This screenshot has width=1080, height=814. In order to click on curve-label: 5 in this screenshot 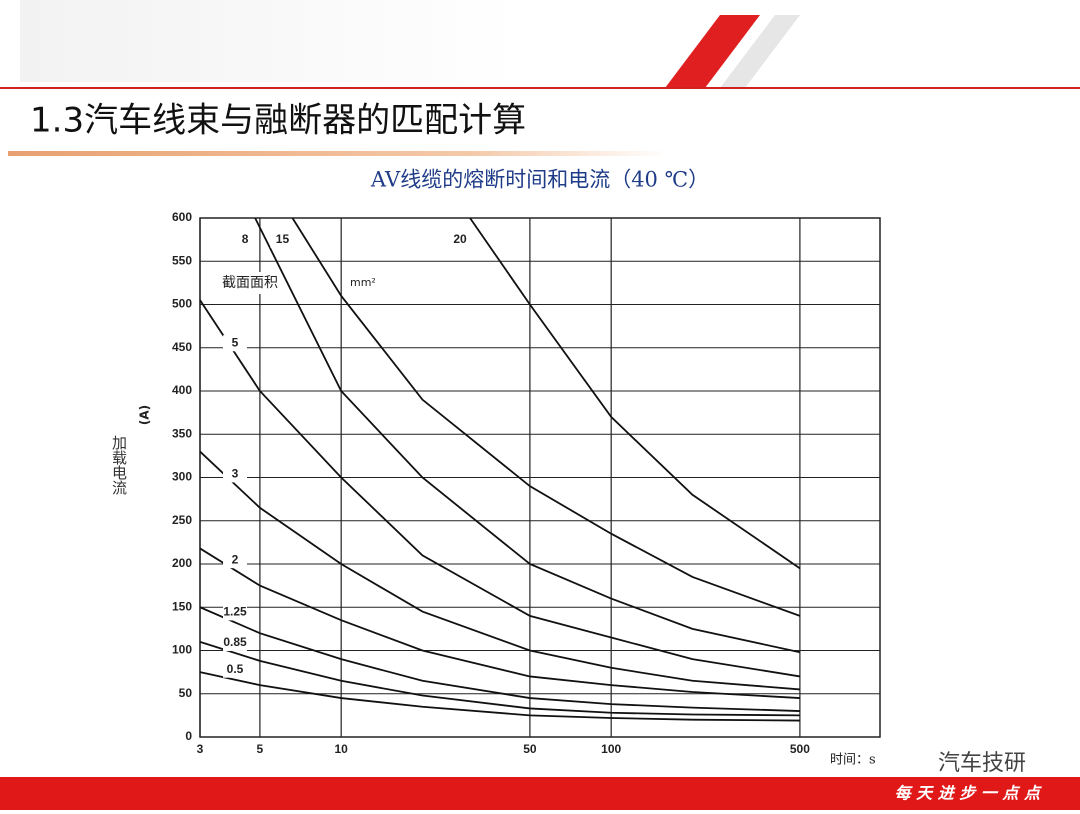, I will do `click(235, 342)`.